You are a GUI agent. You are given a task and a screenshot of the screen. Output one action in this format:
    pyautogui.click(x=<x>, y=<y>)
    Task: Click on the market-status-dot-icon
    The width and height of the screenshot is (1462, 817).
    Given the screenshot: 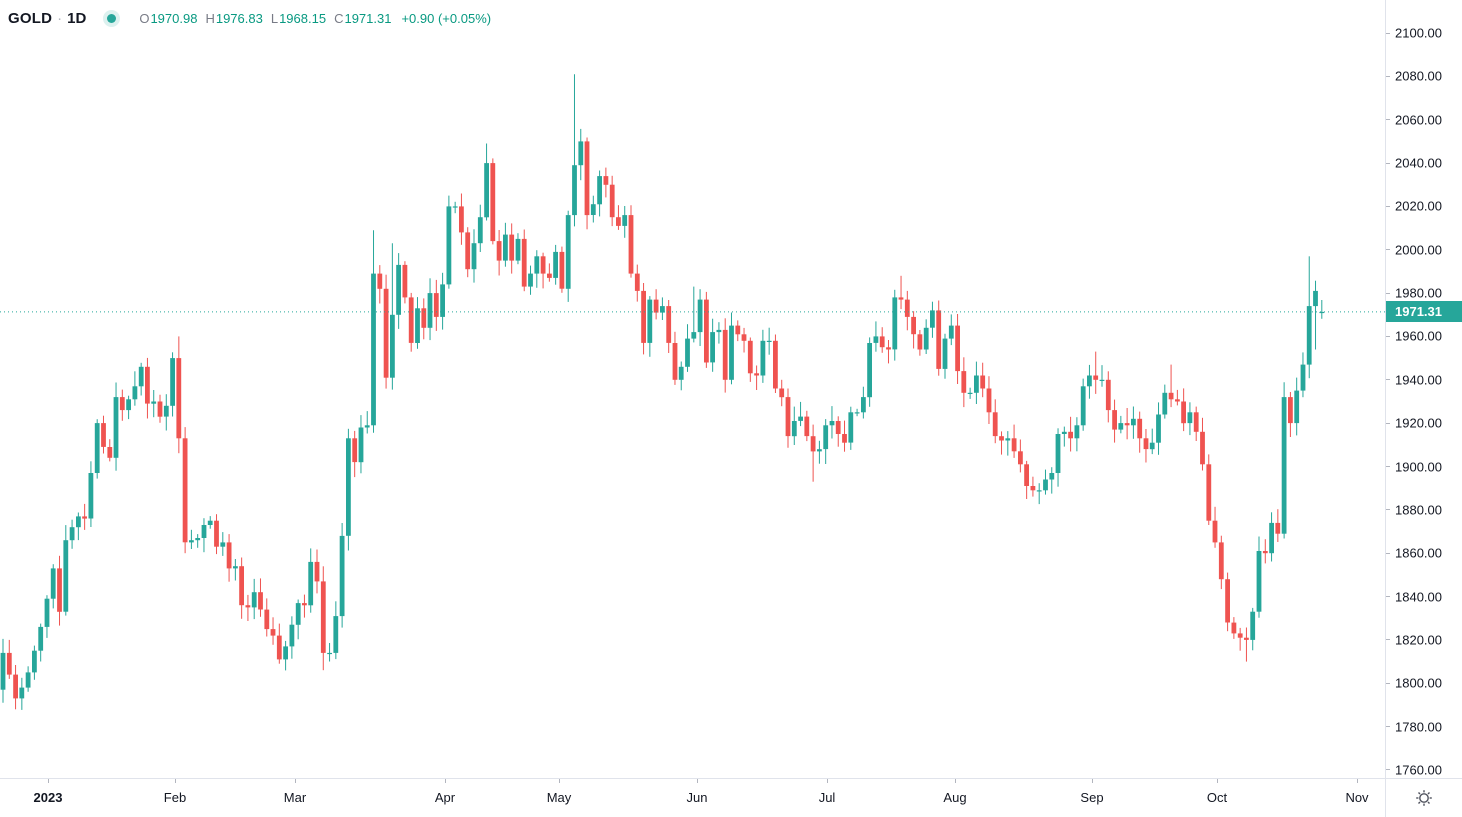 What is the action you would take?
    pyautogui.click(x=112, y=18)
    